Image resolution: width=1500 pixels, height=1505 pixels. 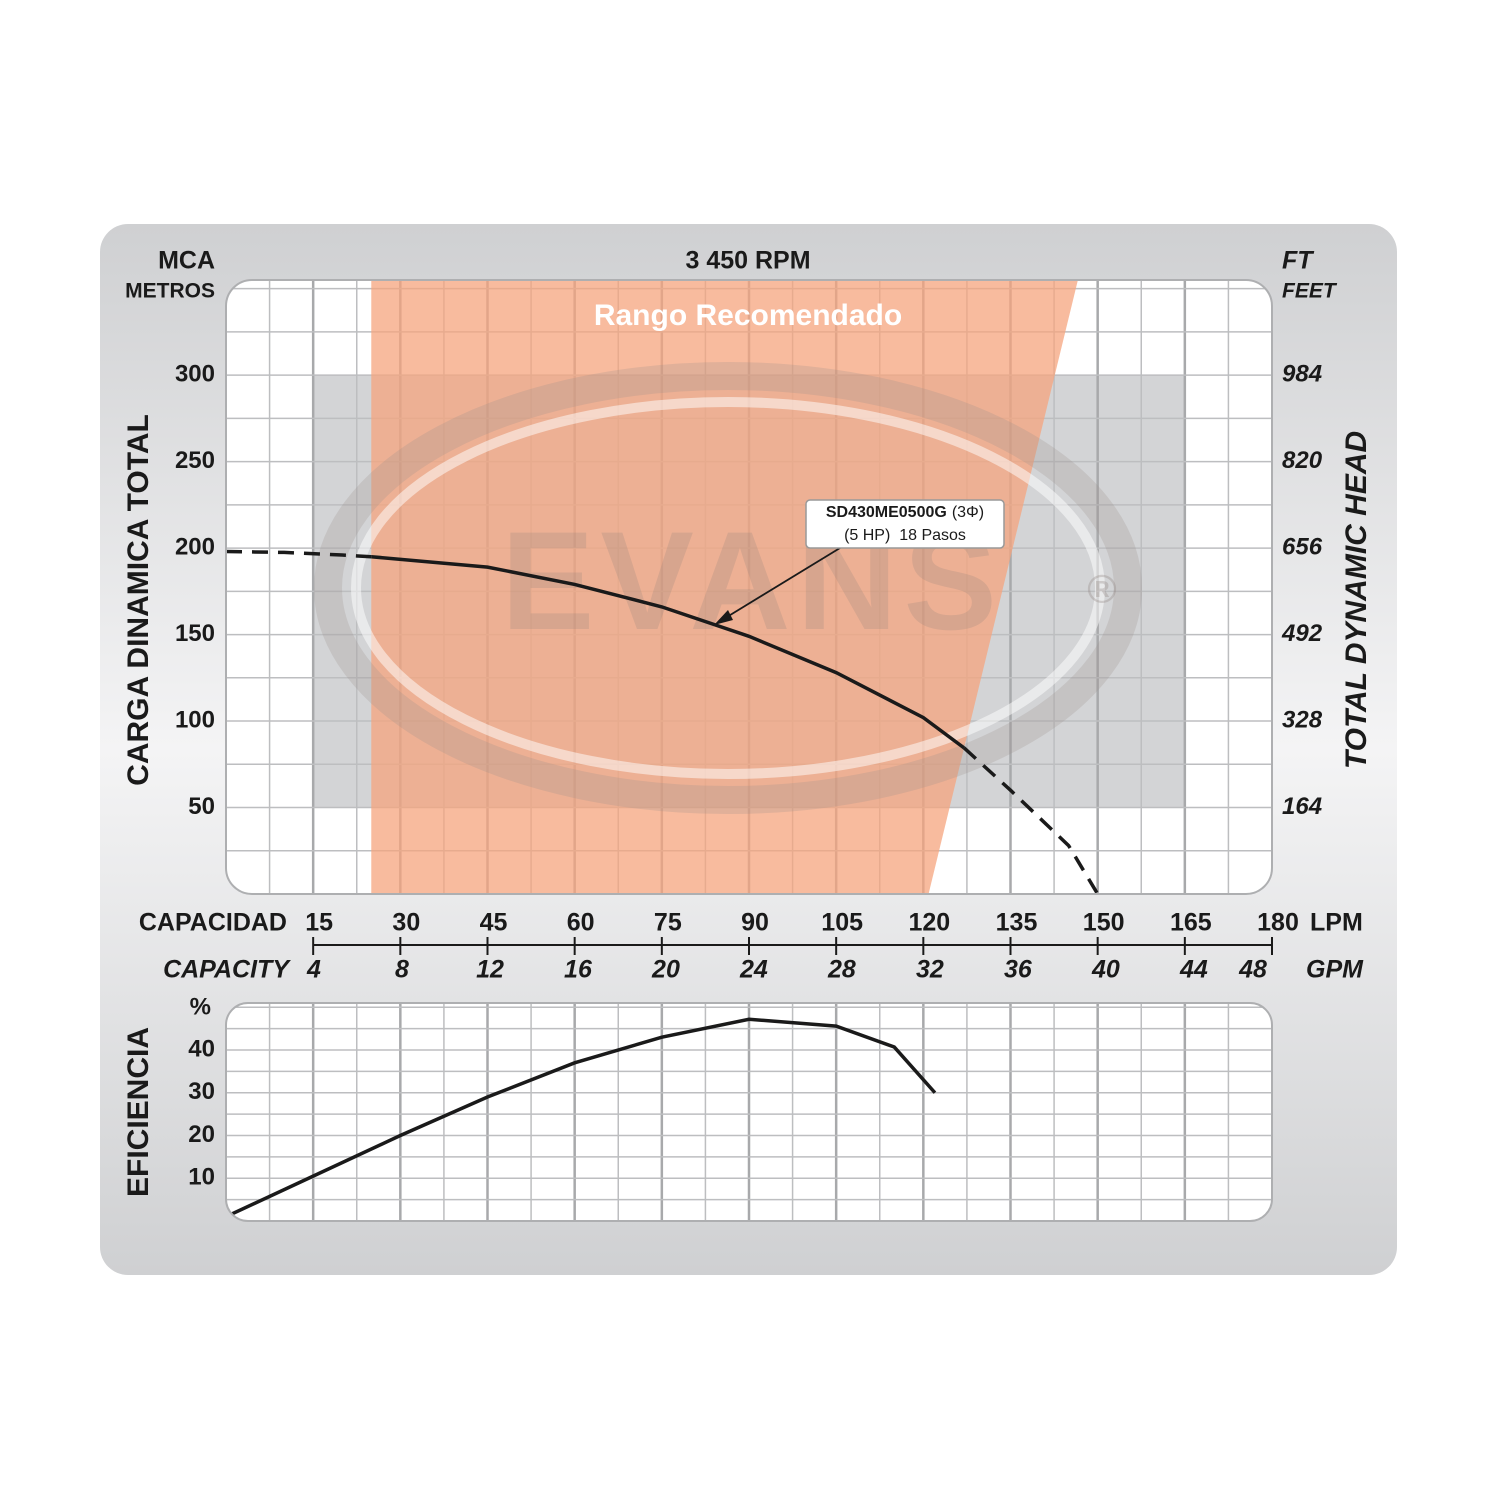 What do you see at coordinates (319, 923) in the screenshot?
I see `x-tick-label: 15` at bounding box center [319, 923].